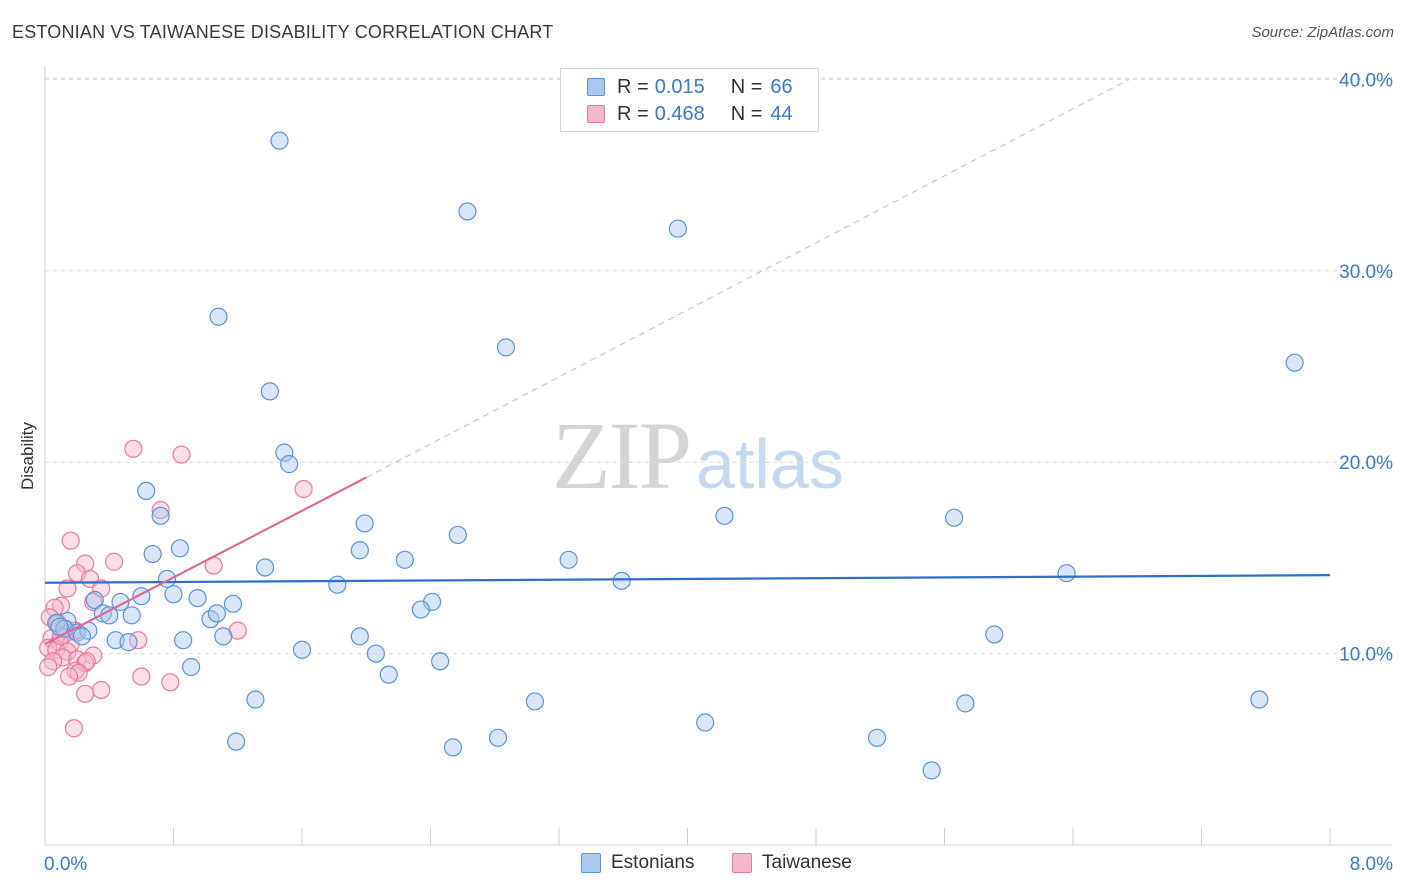 This screenshot has width=1406, height=892. I want to click on legend-item-taiwanese: Taiwanese, so click(792, 863).